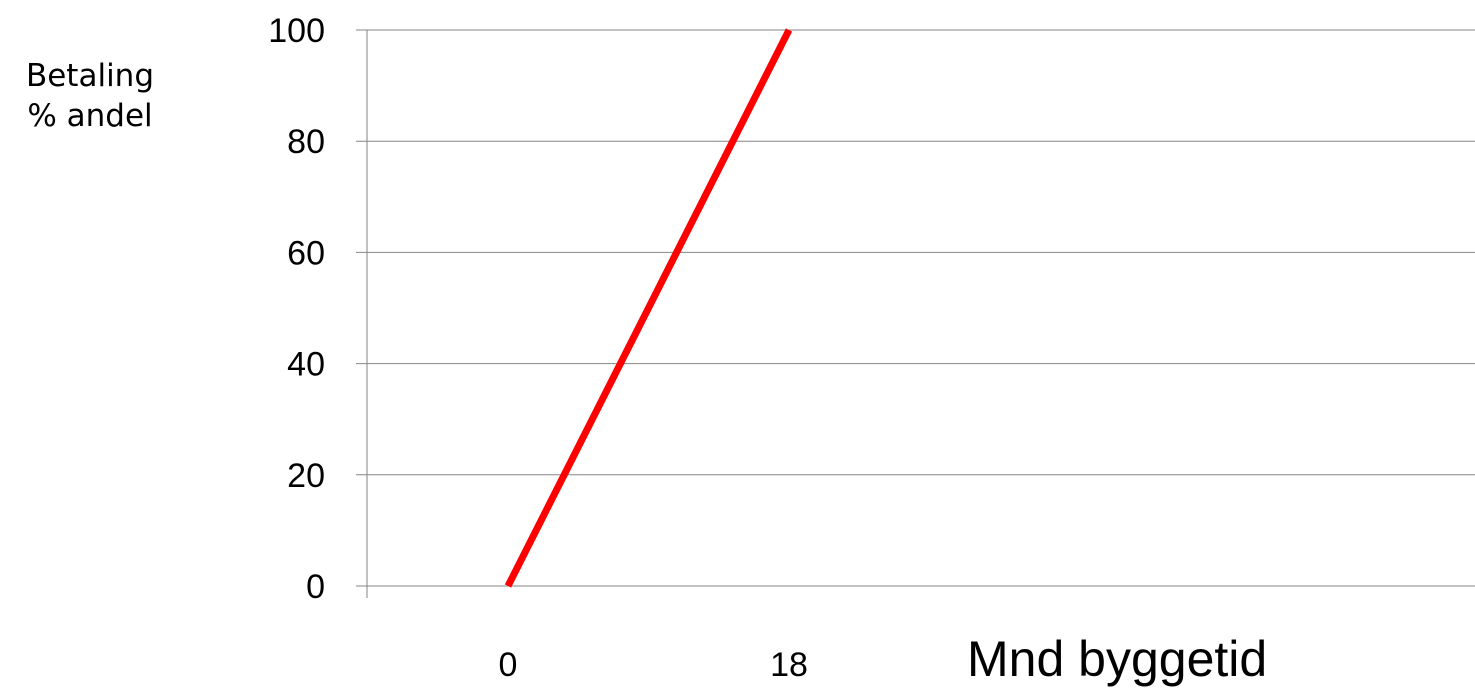  I want to click on y-axis-label-line-1: Betaling, so click(90, 76).